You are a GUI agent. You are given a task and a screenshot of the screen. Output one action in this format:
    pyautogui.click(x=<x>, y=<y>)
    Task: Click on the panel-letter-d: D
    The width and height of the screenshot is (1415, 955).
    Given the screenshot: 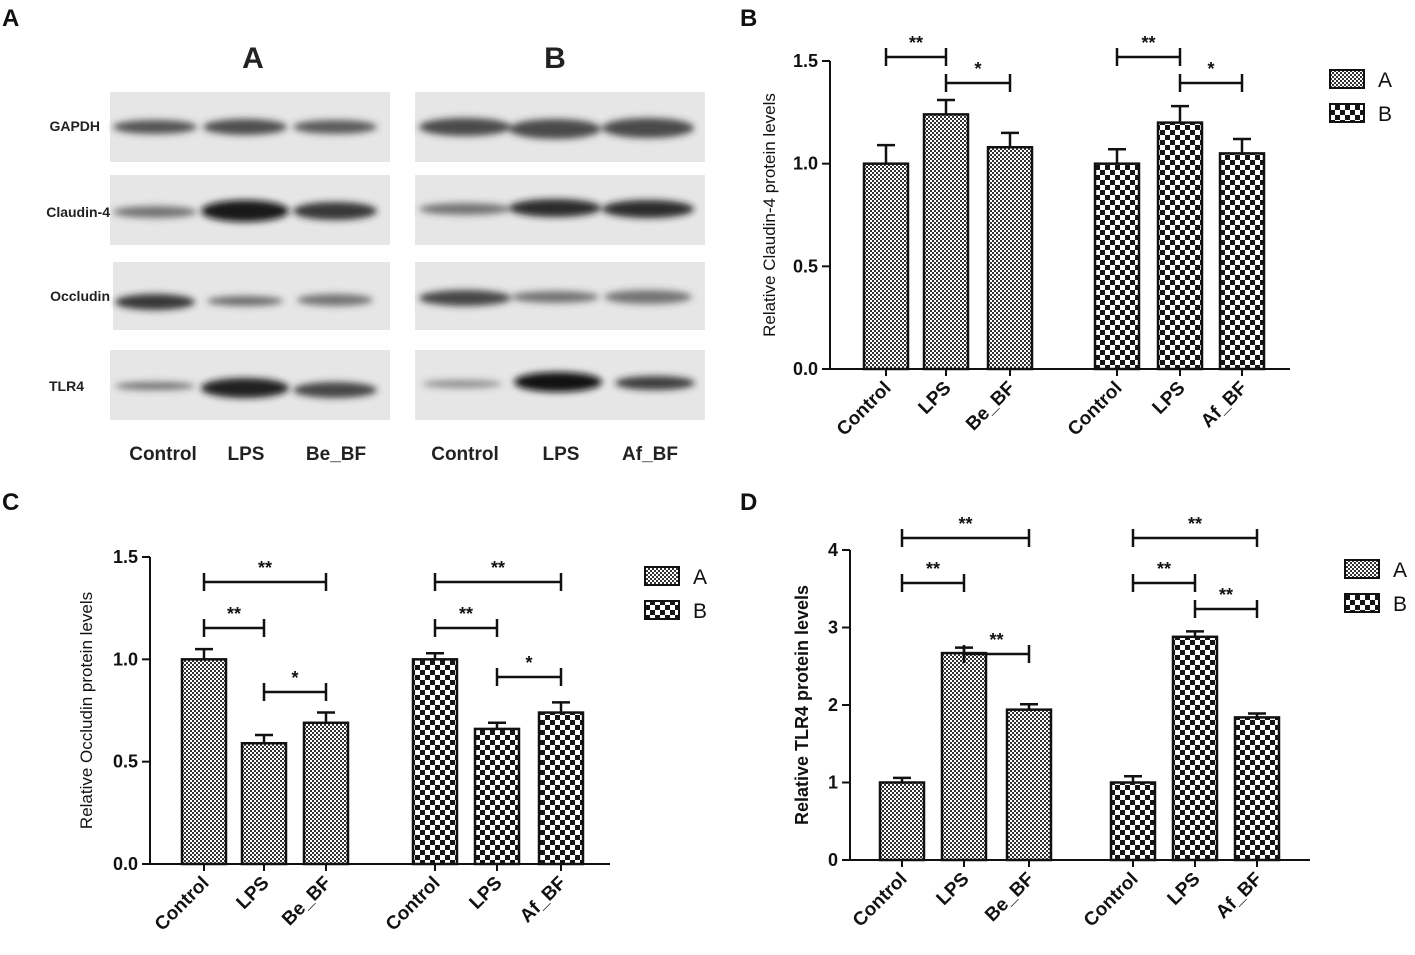 What is the action you would take?
    pyautogui.click(x=748, y=502)
    